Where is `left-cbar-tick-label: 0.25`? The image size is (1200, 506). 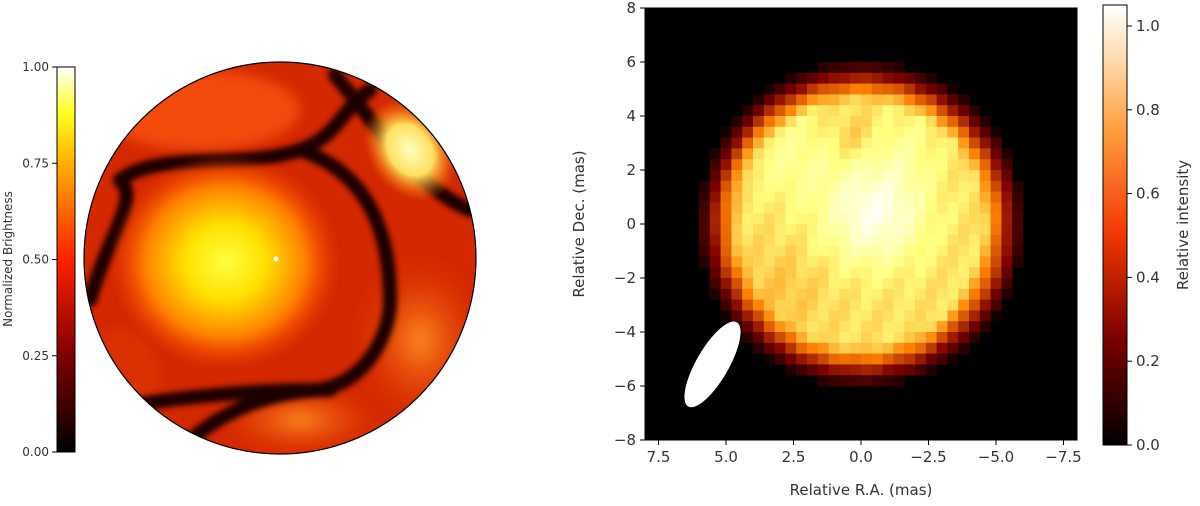
left-cbar-tick-label: 0.25 is located at coordinates (35, 356).